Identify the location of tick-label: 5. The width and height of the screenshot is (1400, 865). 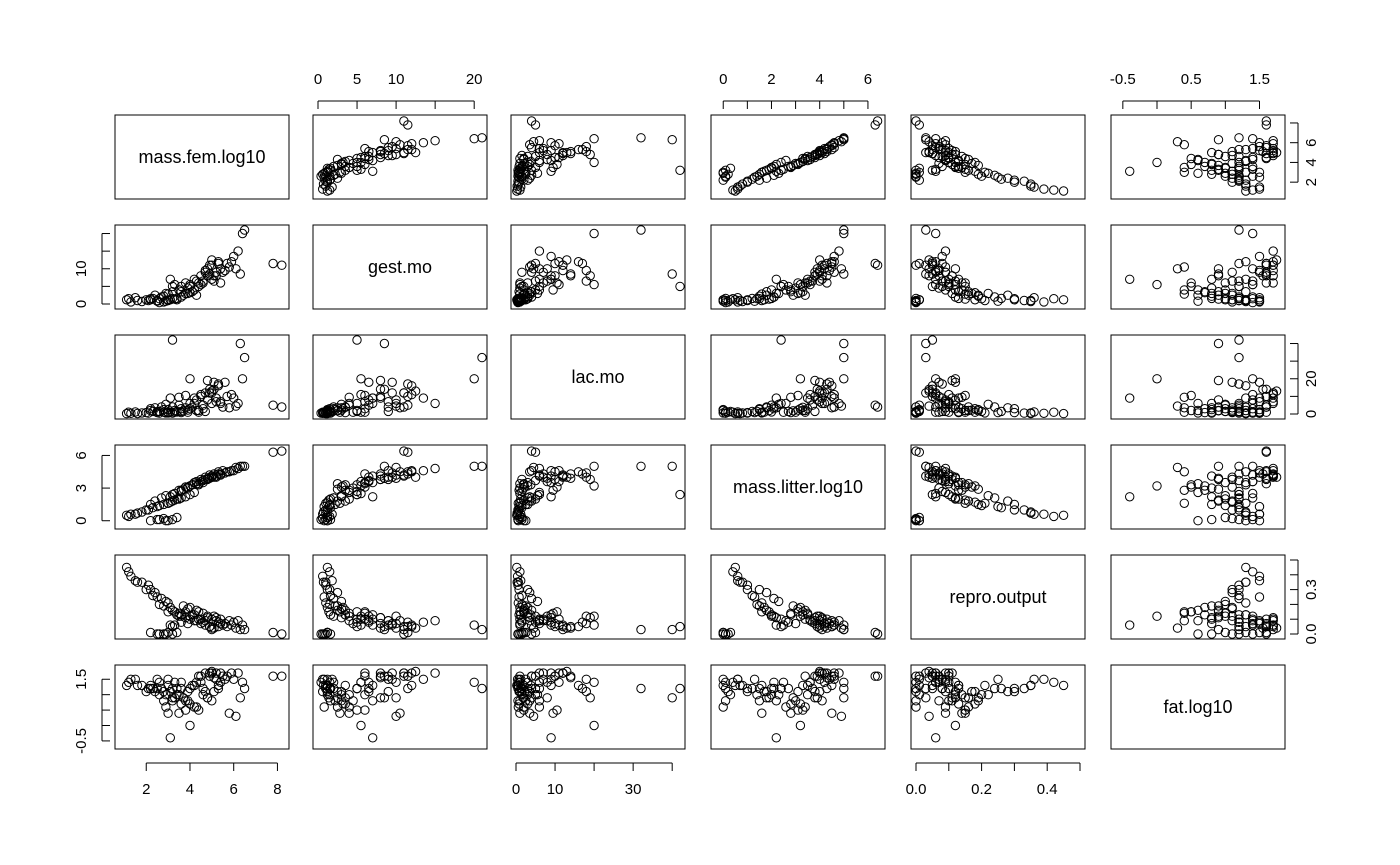
(357, 79).